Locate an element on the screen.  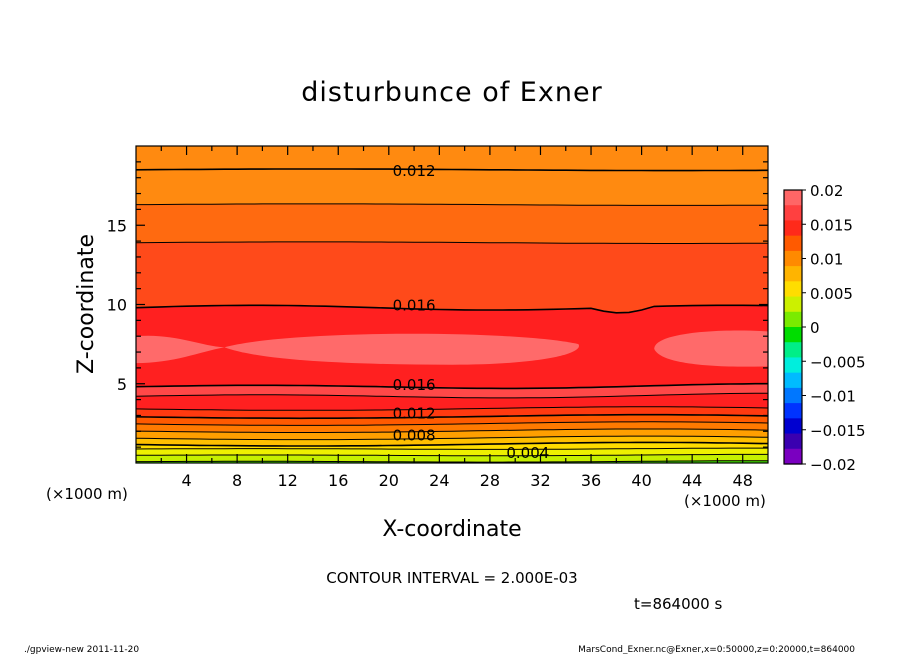
high-value-regions is located at coordinates (452, 348).